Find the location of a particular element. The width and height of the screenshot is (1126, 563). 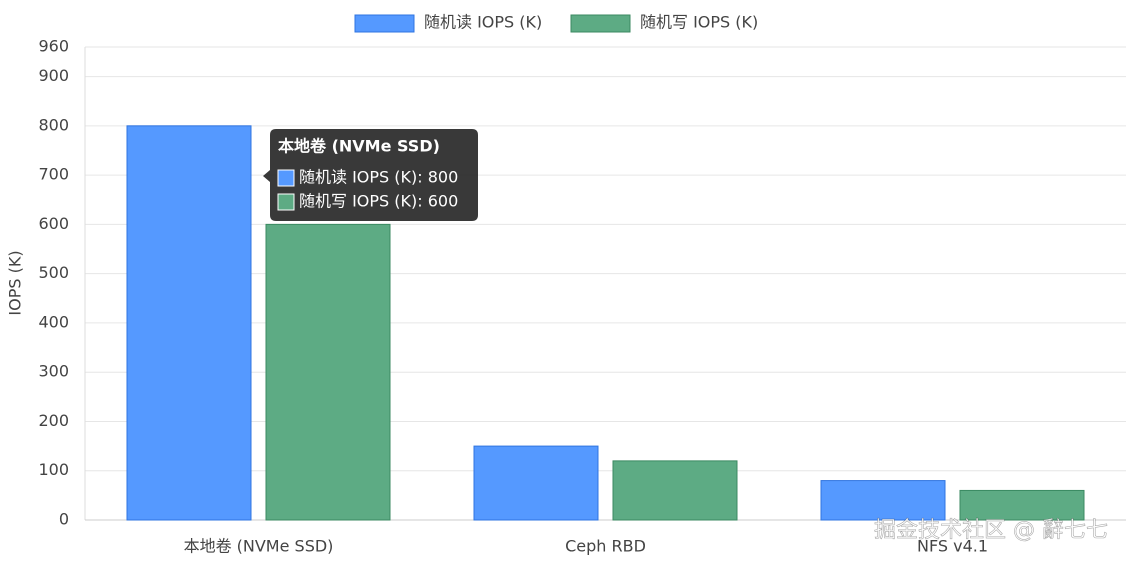

y-tick-label: 900 is located at coordinates (53, 75).